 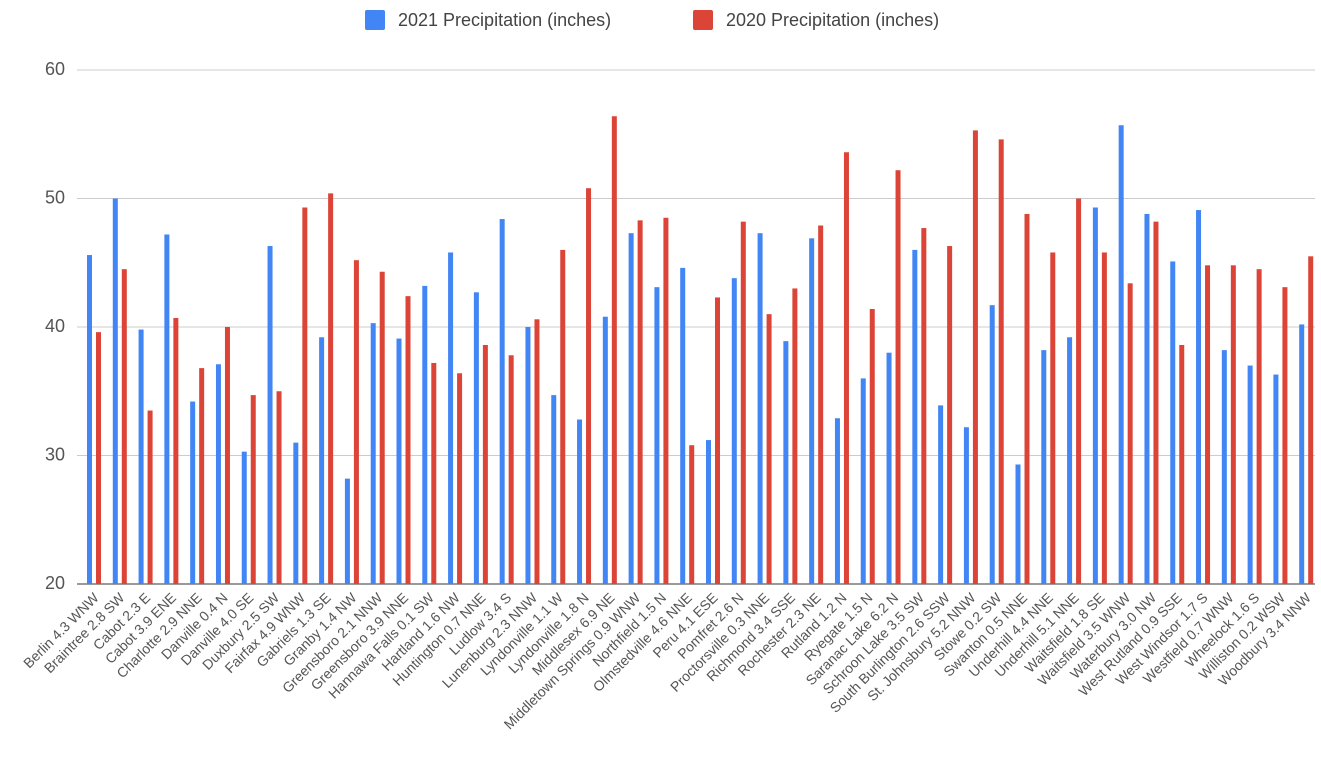 I want to click on y-tick-label: 40, so click(x=55, y=326).